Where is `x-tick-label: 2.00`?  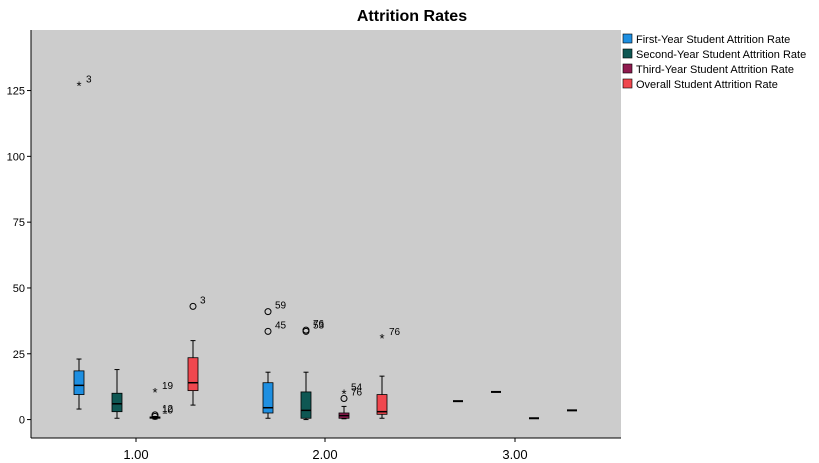
x-tick-label: 2.00 is located at coordinates (324, 454).